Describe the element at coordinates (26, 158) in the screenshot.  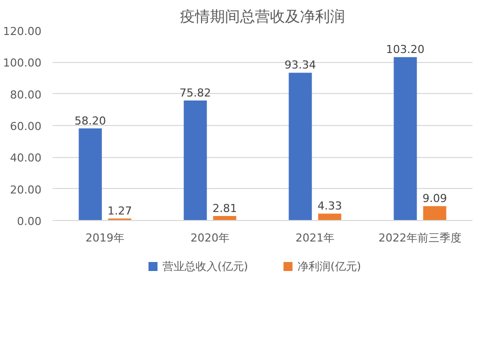
I see `y-tick-label: 40.00` at that location.